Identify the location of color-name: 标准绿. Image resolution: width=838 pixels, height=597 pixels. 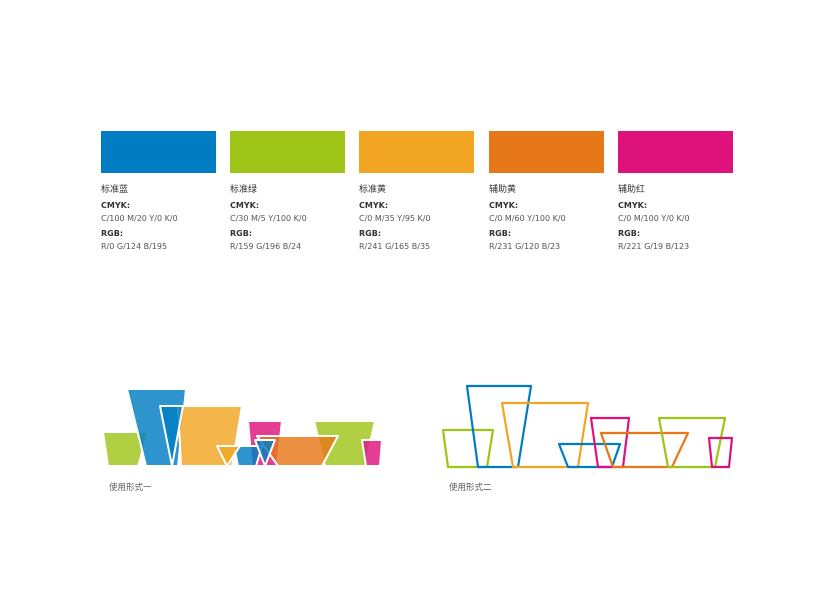
(244, 190).